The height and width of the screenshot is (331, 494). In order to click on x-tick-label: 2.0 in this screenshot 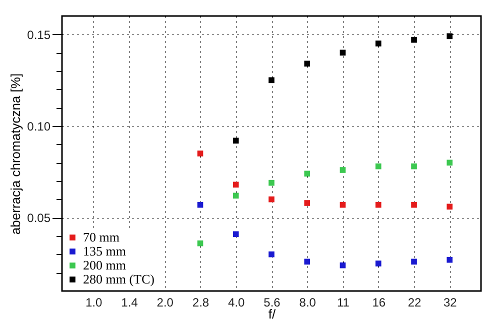, I will do `click(165, 303)`.